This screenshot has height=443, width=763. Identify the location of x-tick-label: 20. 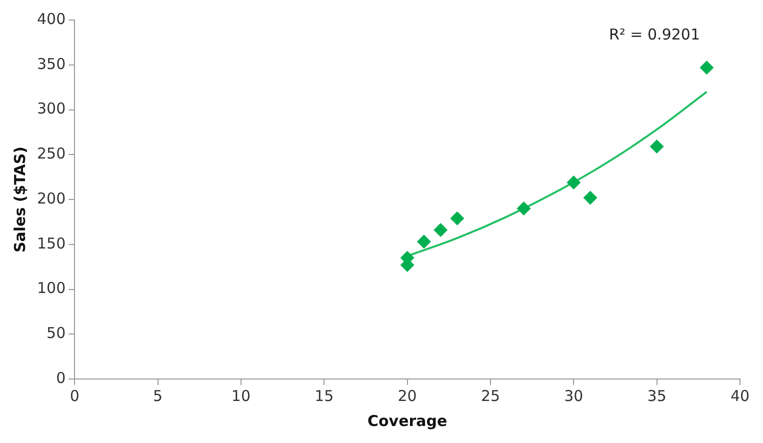
(407, 395).